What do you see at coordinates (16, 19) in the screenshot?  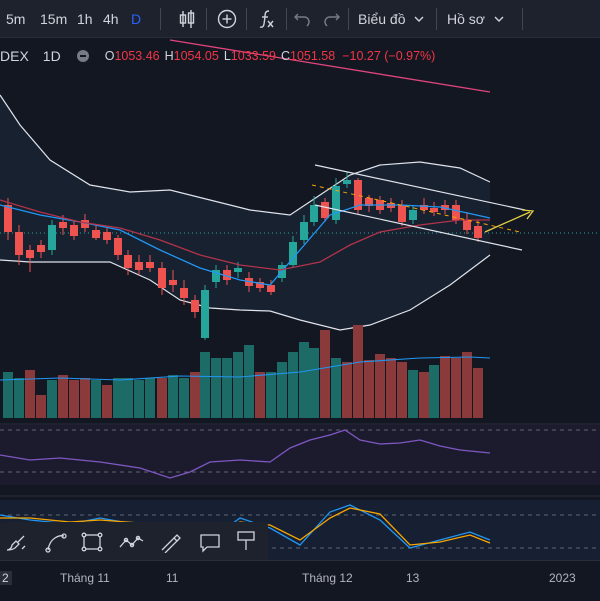 I see `interval-5m: 5m` at bounding box center [16, 19].